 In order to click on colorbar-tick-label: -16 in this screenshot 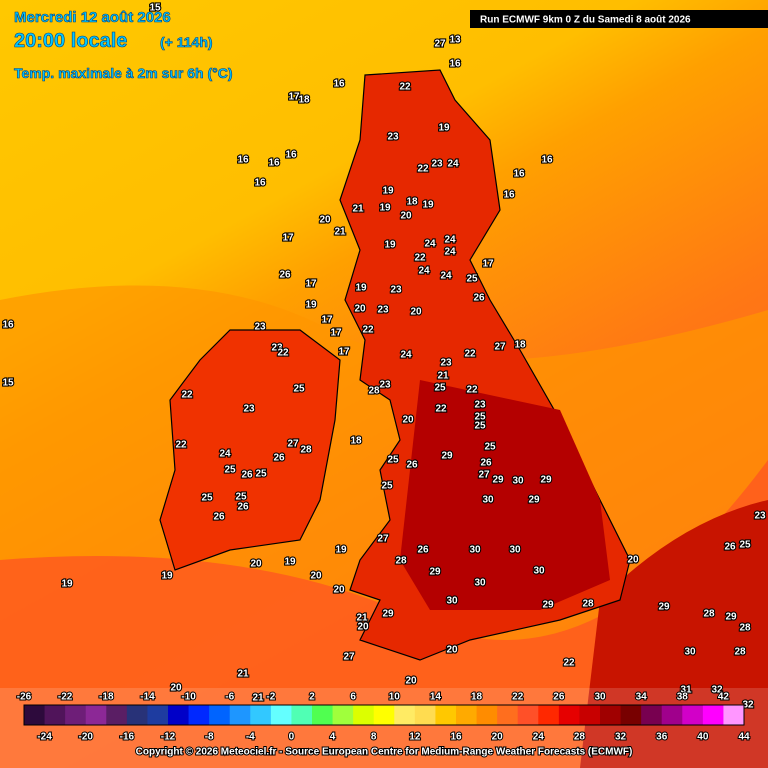, I will do `click(127, 737)`.